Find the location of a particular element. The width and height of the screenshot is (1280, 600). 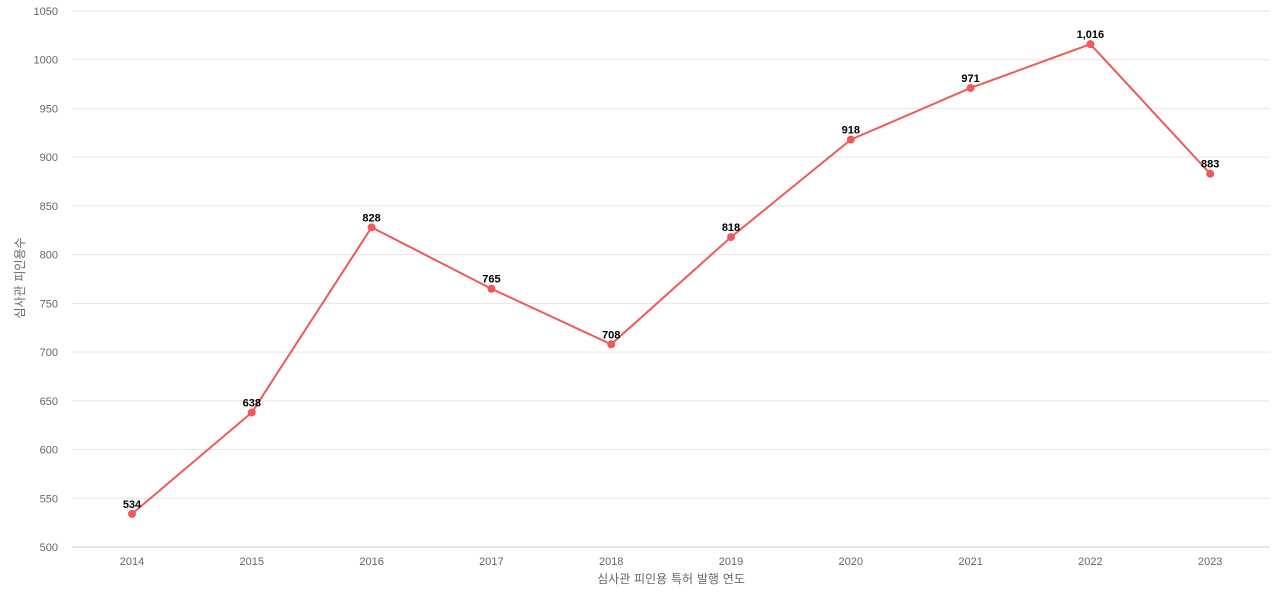

data-label: 1,016 is located at coordinates (1091, 35).